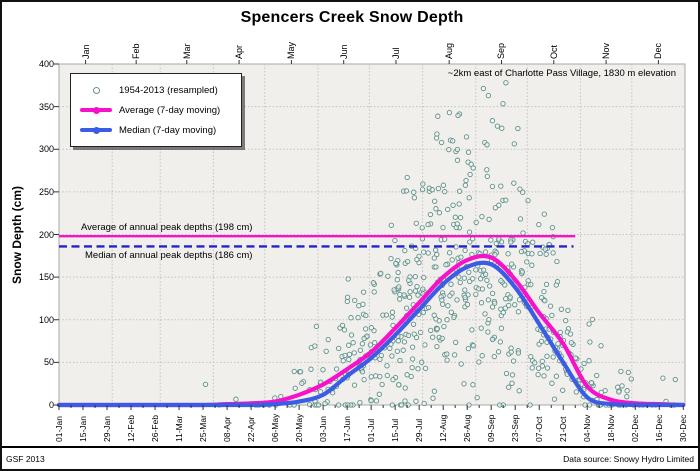  Describe the element at coordinates (606, 50) in the screenshot. I see `month-label: Nov` at that location.